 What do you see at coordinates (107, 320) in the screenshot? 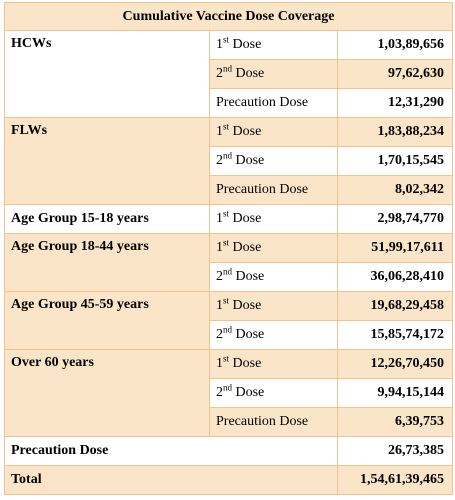
I see `group-label-age-45-59: Age Group 45-59 years` at bounding box center [107, 320].